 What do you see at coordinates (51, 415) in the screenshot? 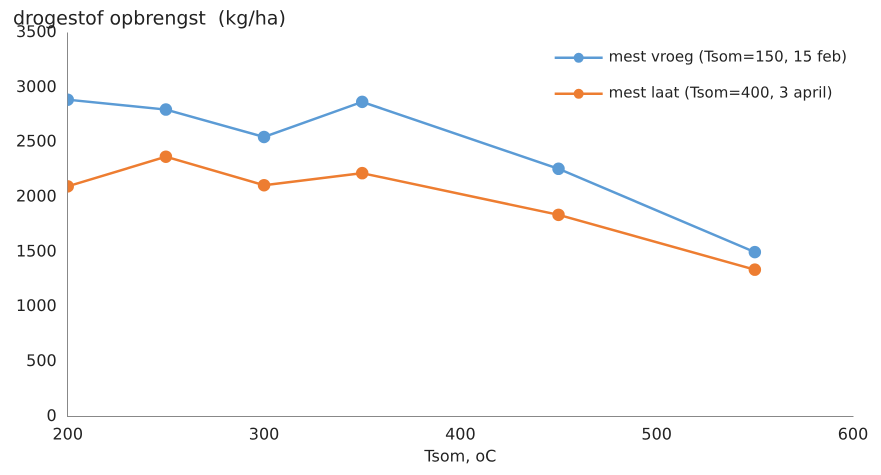
I see `y-tick-label: 0` at bounding box center [51, 415].